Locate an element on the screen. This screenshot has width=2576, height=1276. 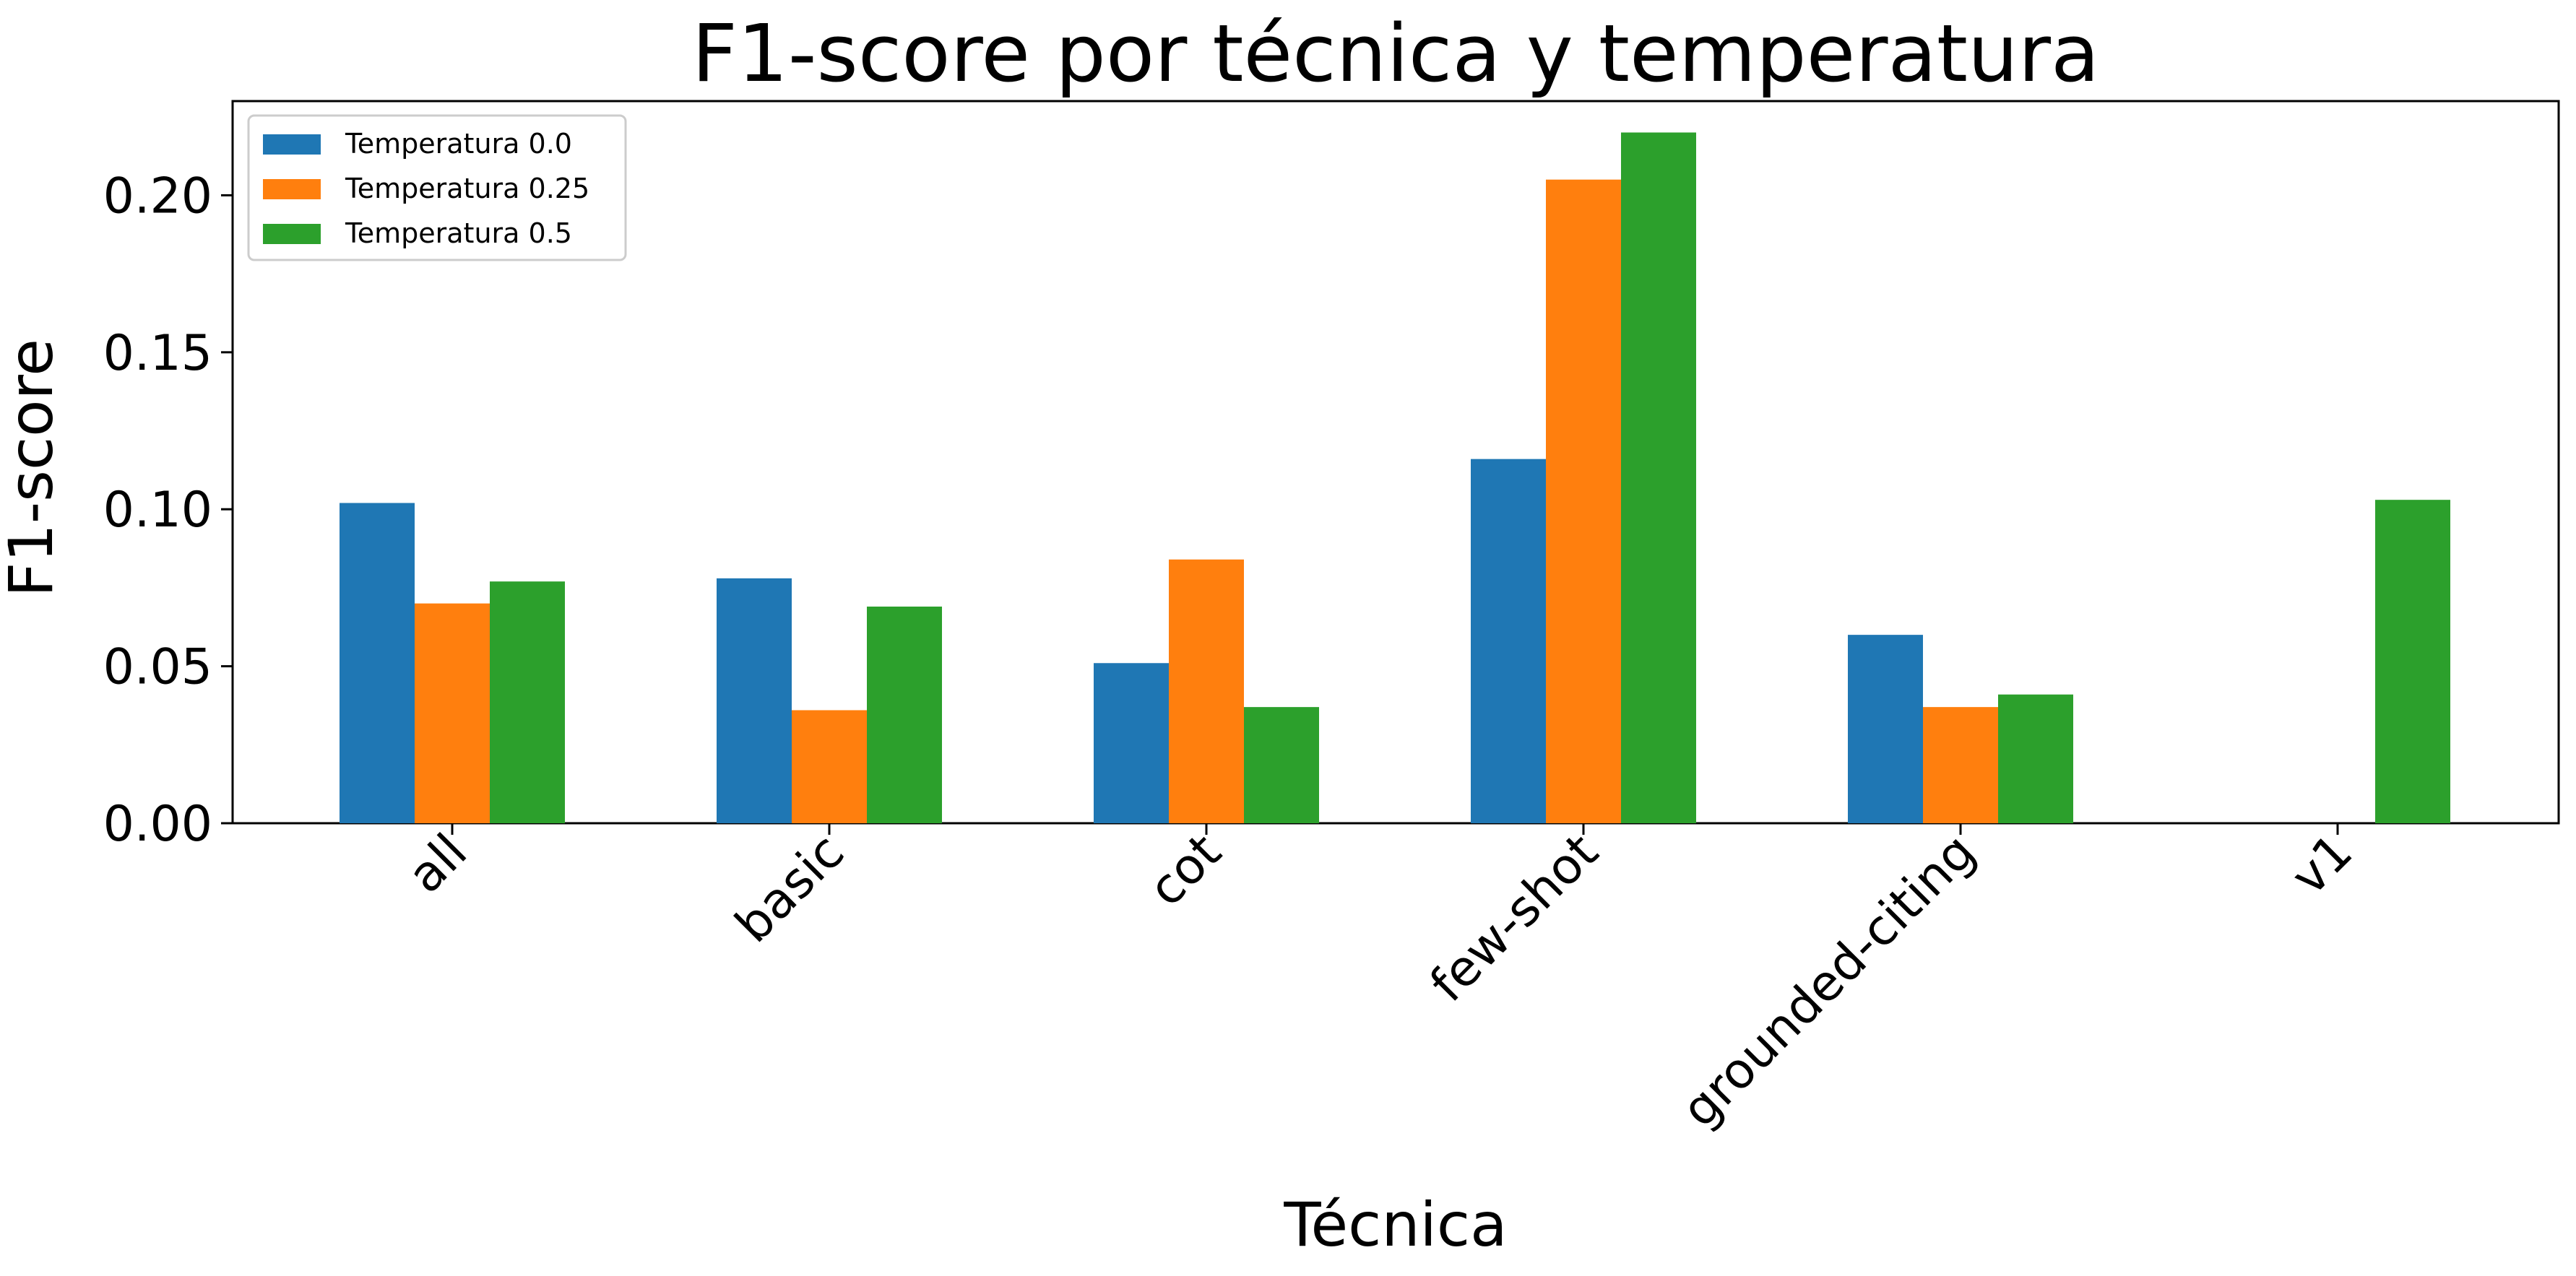
legend-label-3: Temperatura 0.5 is located at coordinates (459, 233).